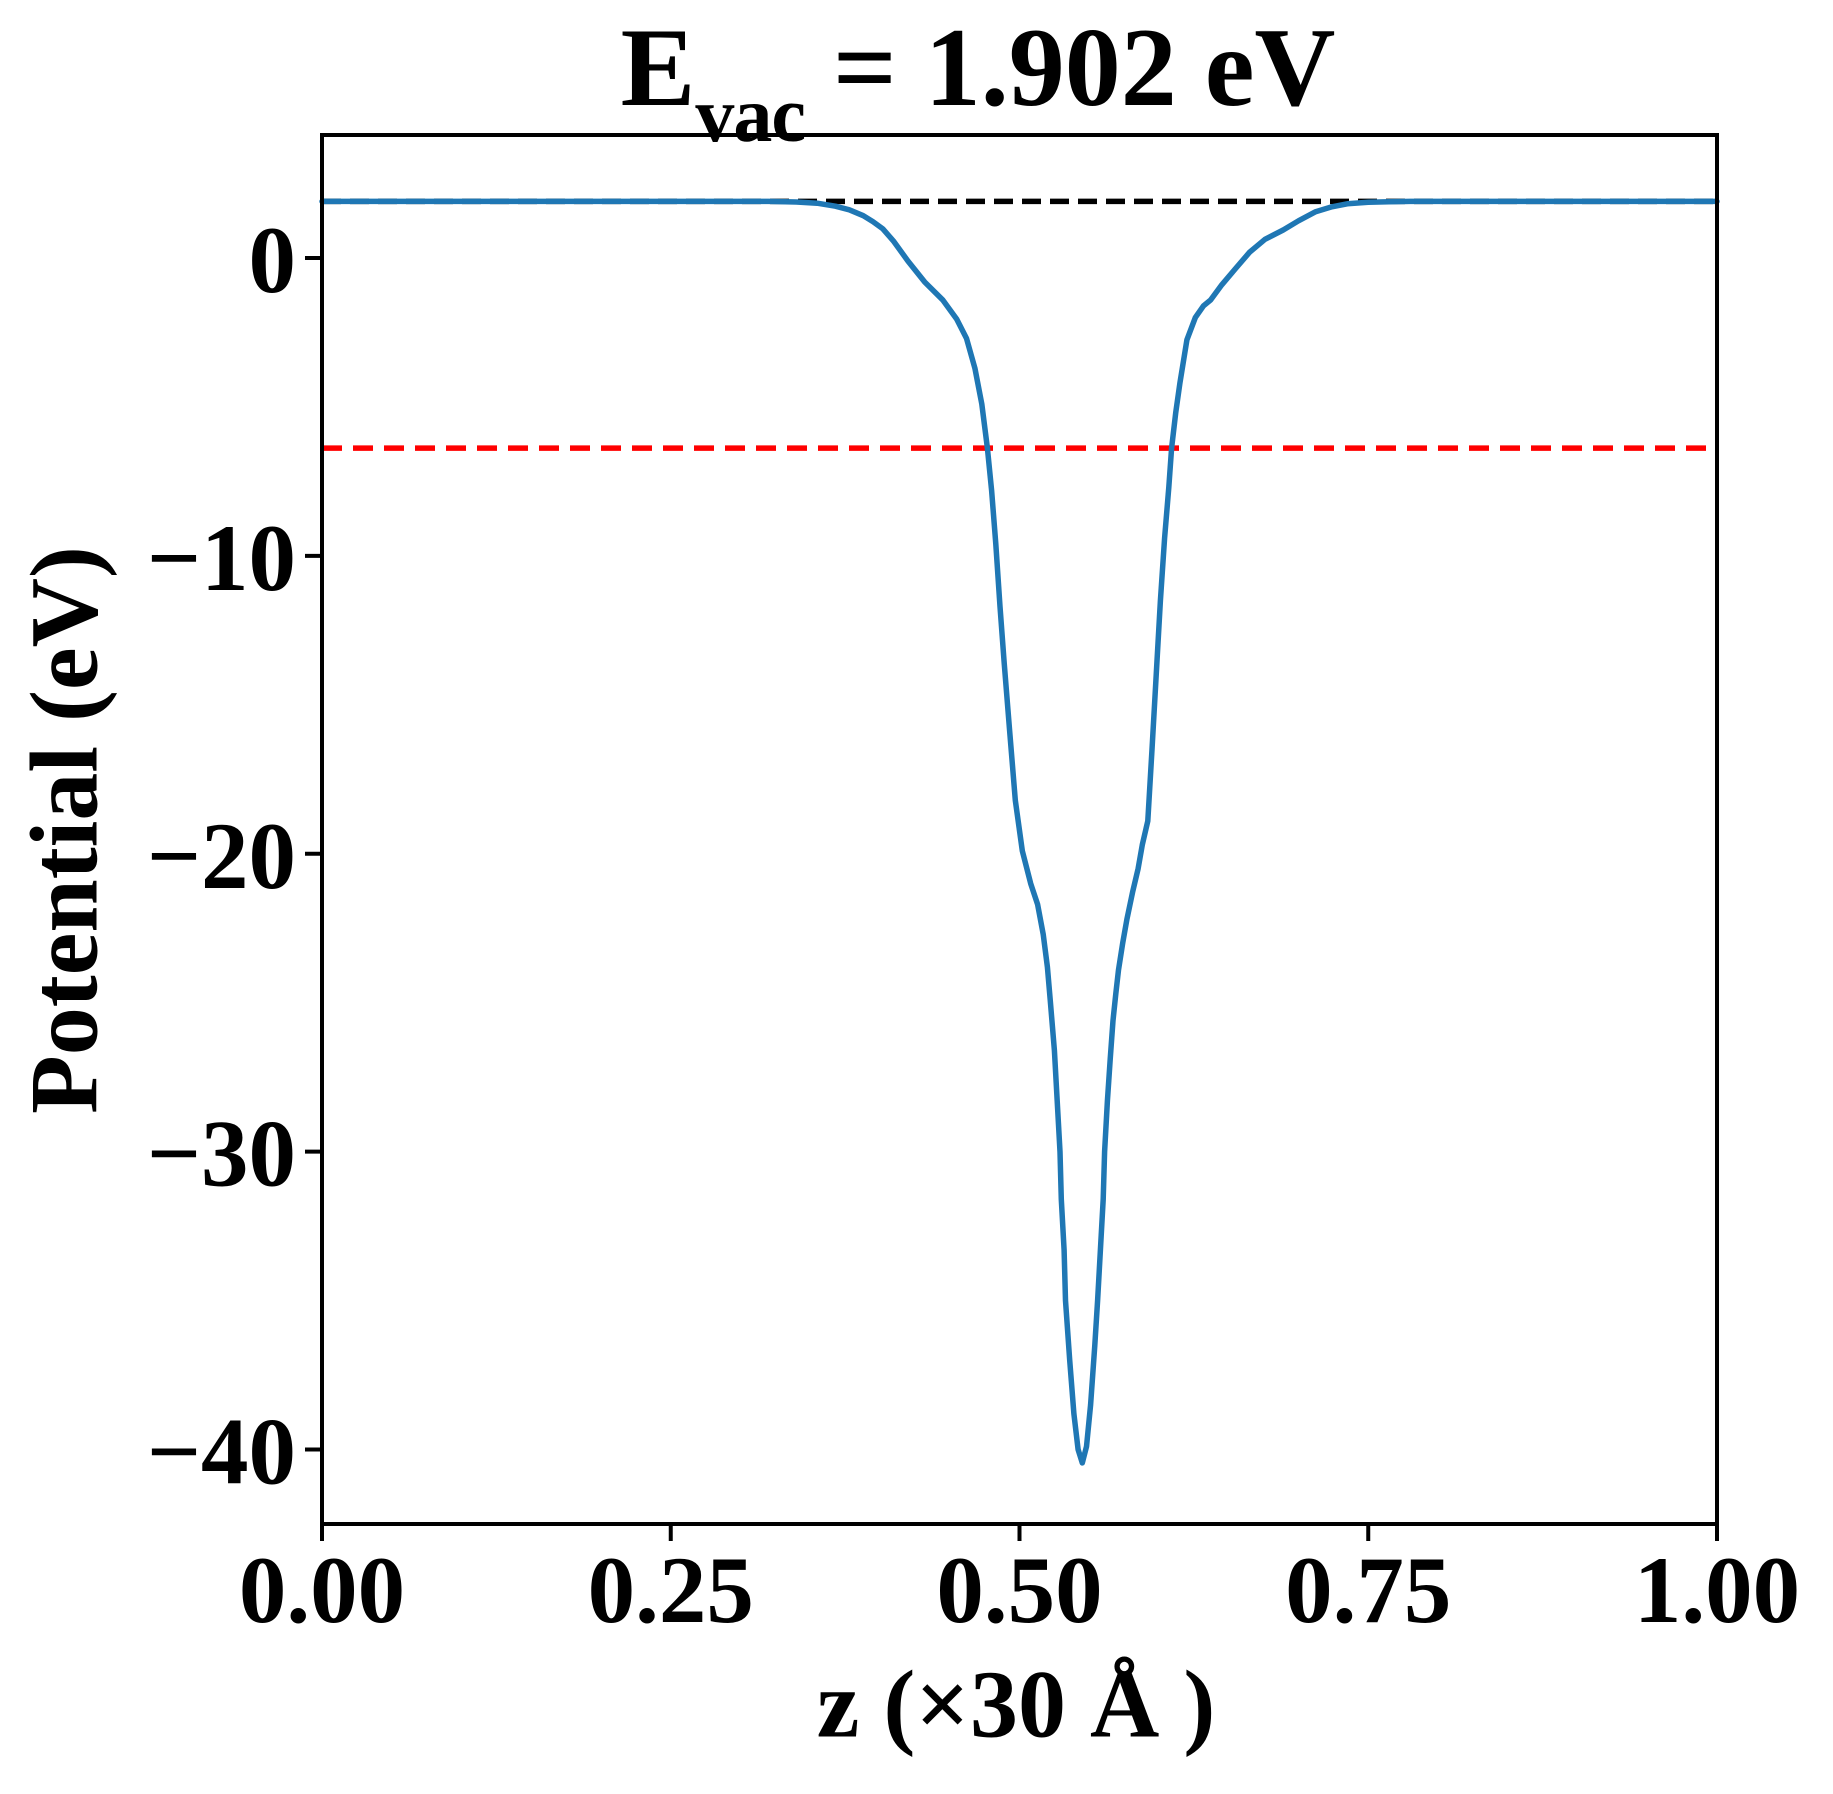  What do you see at coordinates (671, 1590) in the screenshot?
I see `x-tick-label: 0.25` at bounding box center [671, 1590].